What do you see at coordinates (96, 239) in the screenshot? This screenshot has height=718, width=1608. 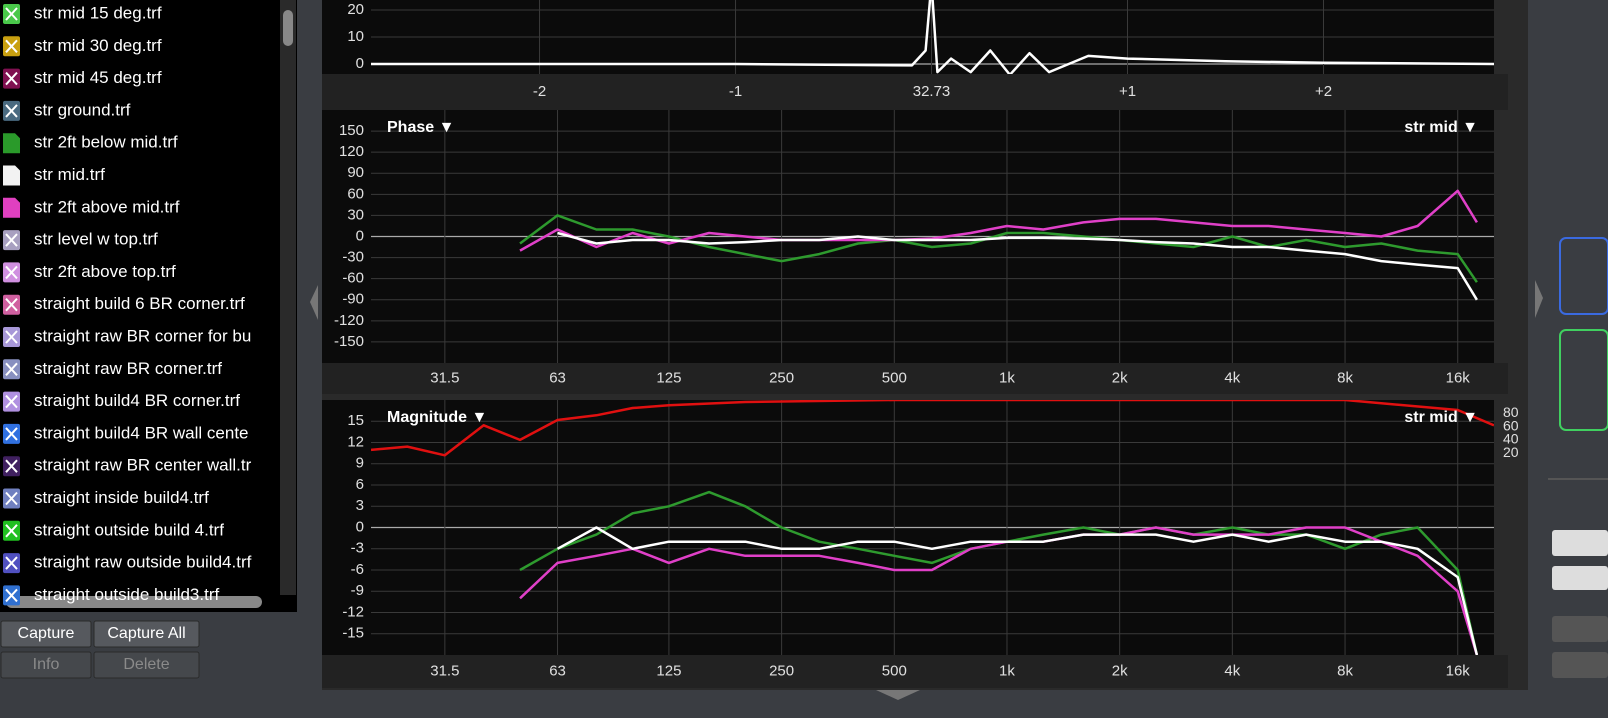 I see `file-name: str level w top.trf` at bounding box center [96, 239].